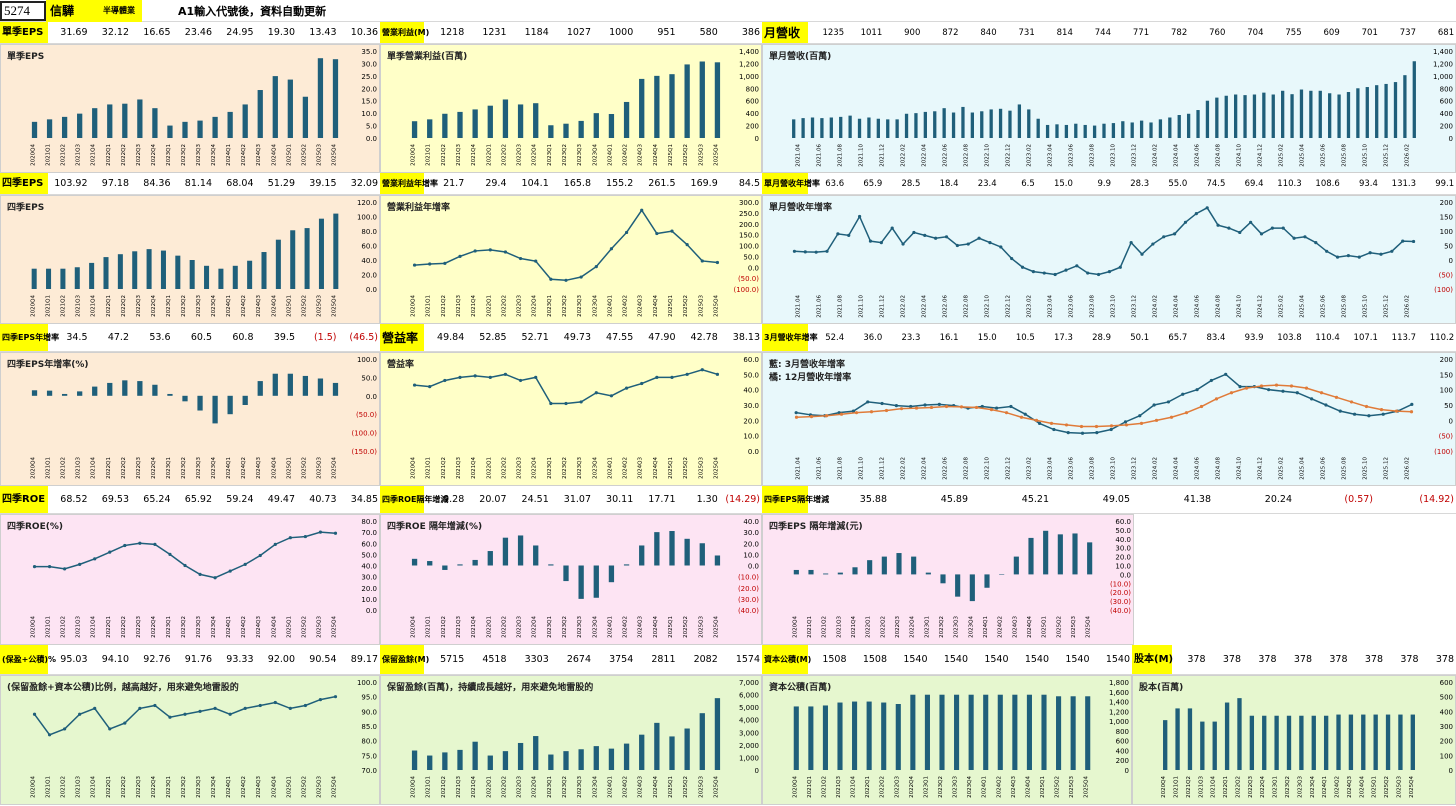 This screenshot has width=1456, height=806. Describe the element at coordinates (1177, 468) in the screenshot. I see `x-tick-label: 2024.04` at that location.